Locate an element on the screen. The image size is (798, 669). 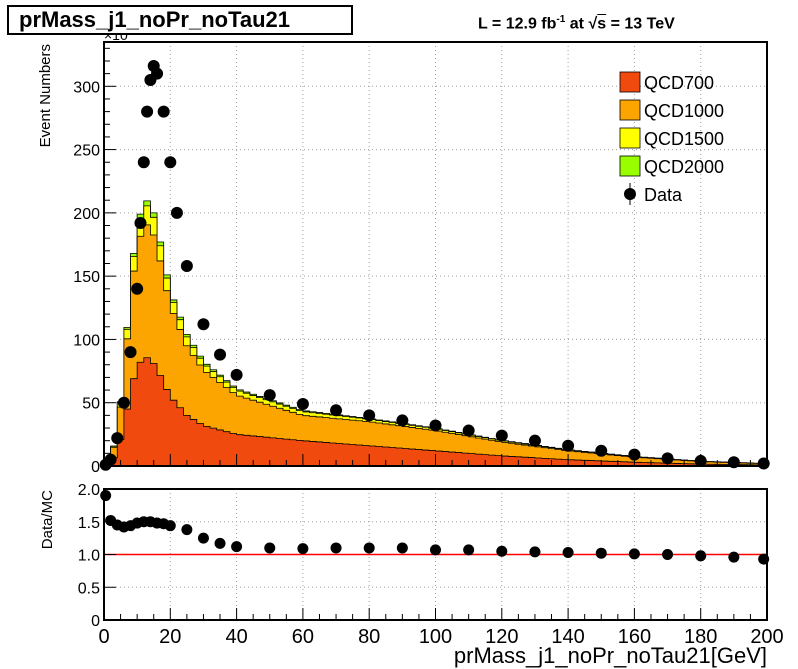
chart-title: prMass_j1_noPr_noTau21 is located at coordinates (155, 19).